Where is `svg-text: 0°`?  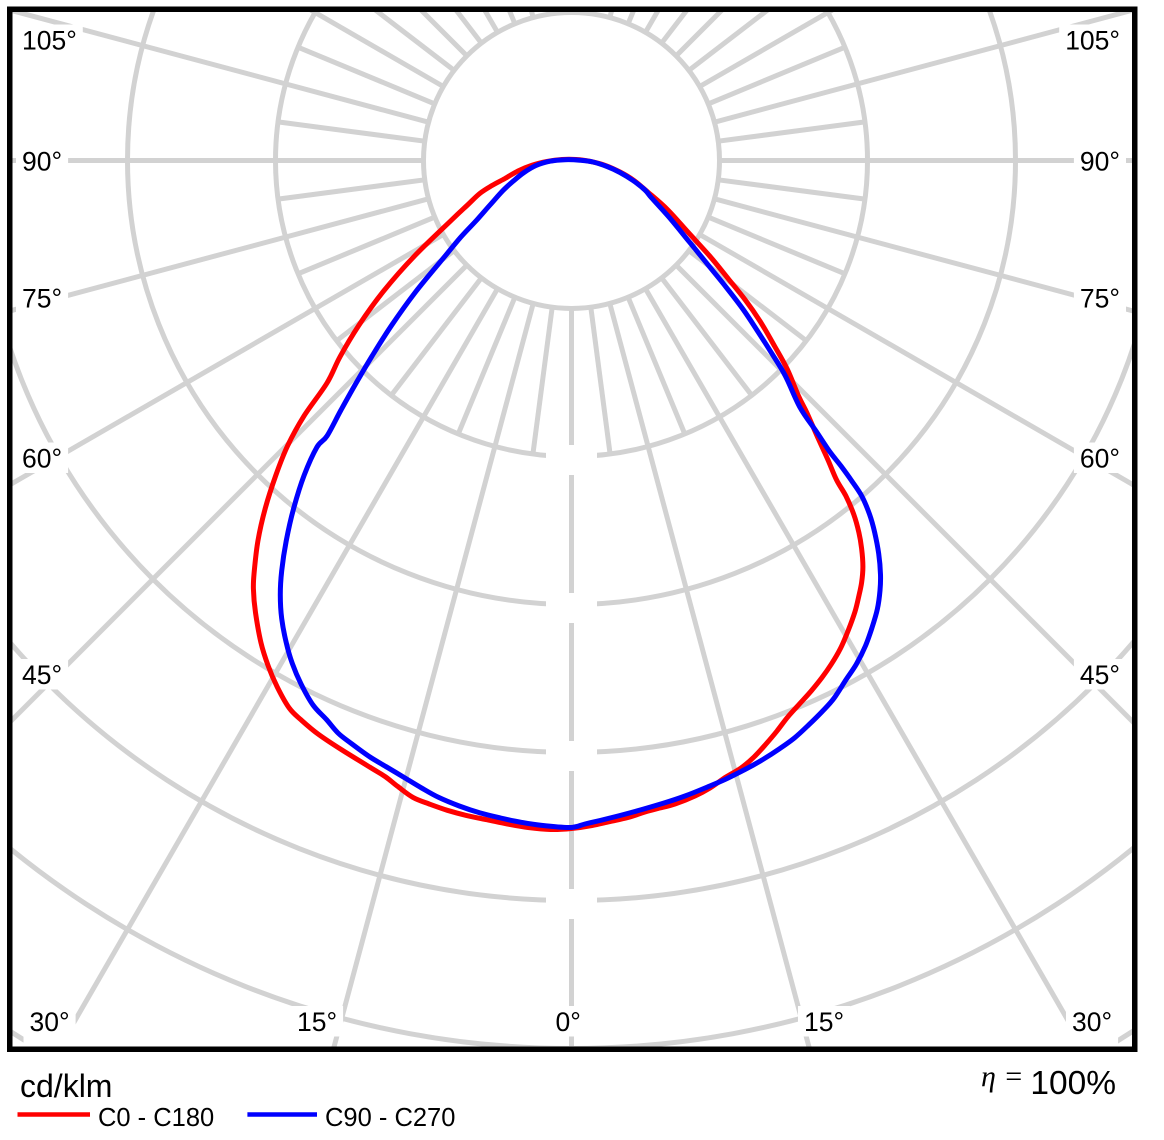
svg-text: 0° is located at coordinates (568, 1022).